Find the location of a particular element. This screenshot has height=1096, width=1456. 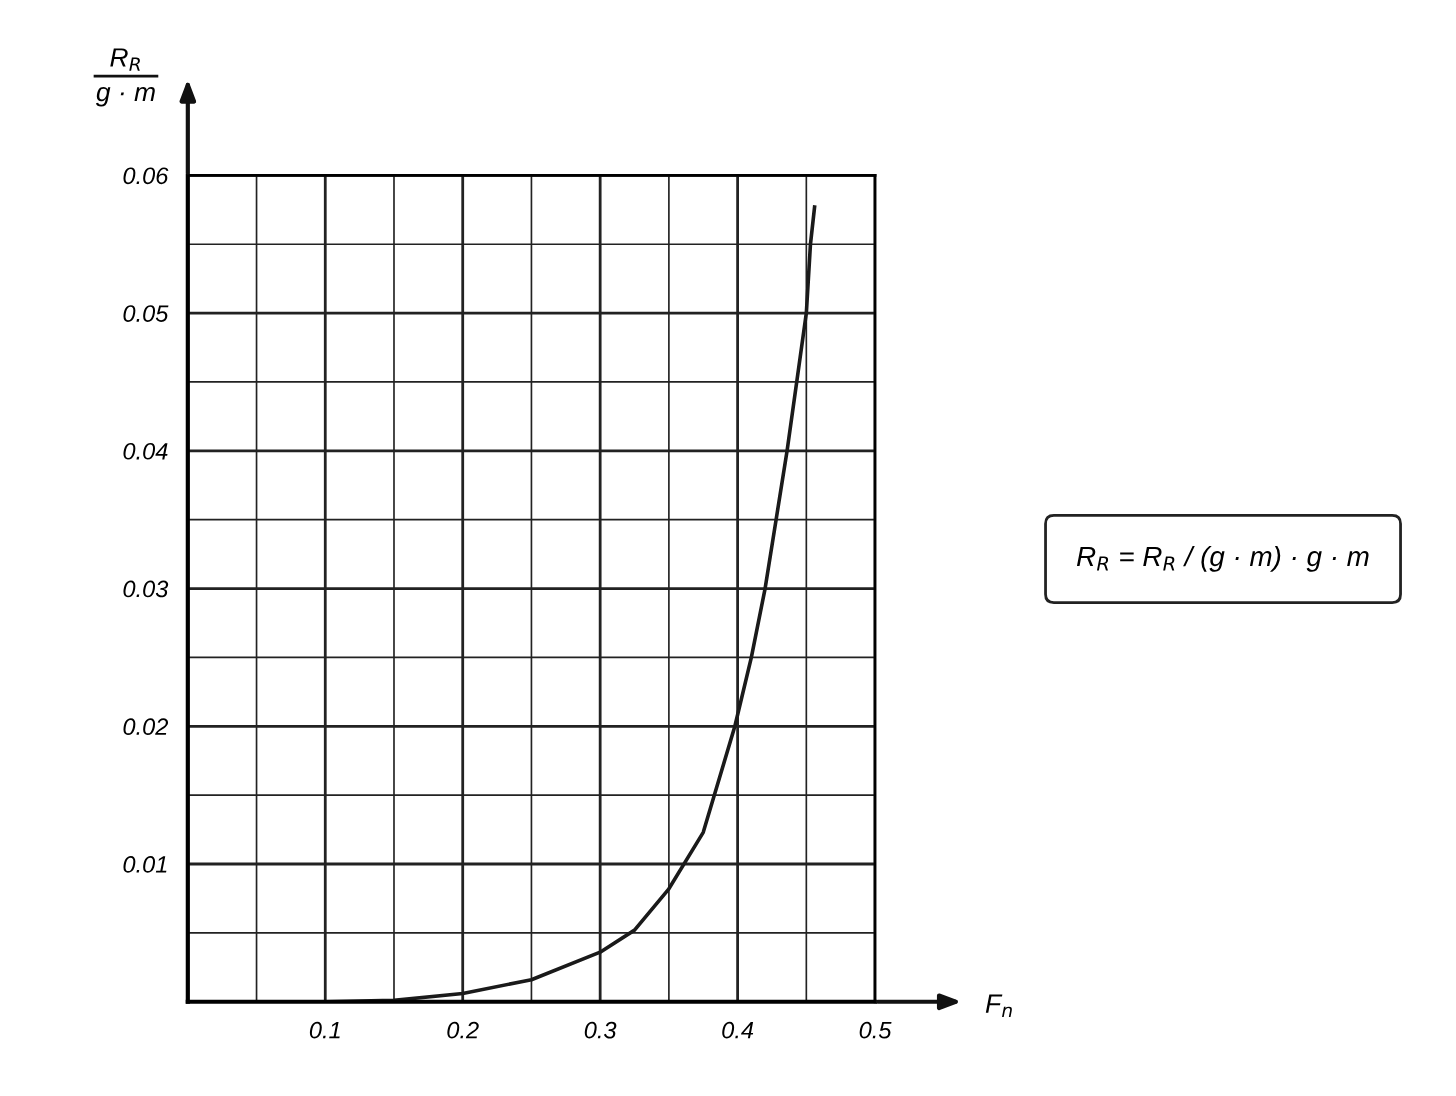

x-tick-label: 0.3 is located at coordinates (600, 1030).